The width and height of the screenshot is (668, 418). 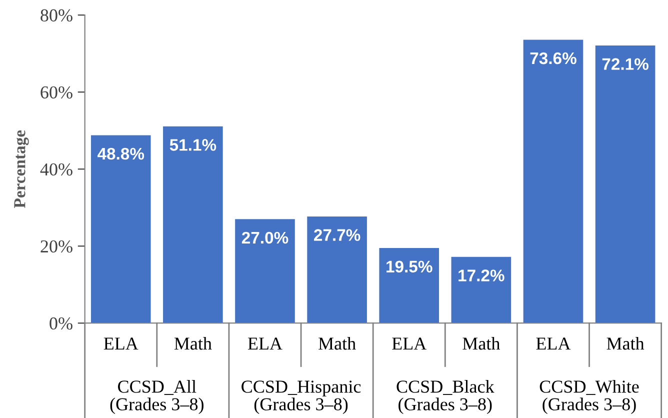 I want to click on data-label: 19.5%, so click(x=409, y=266).